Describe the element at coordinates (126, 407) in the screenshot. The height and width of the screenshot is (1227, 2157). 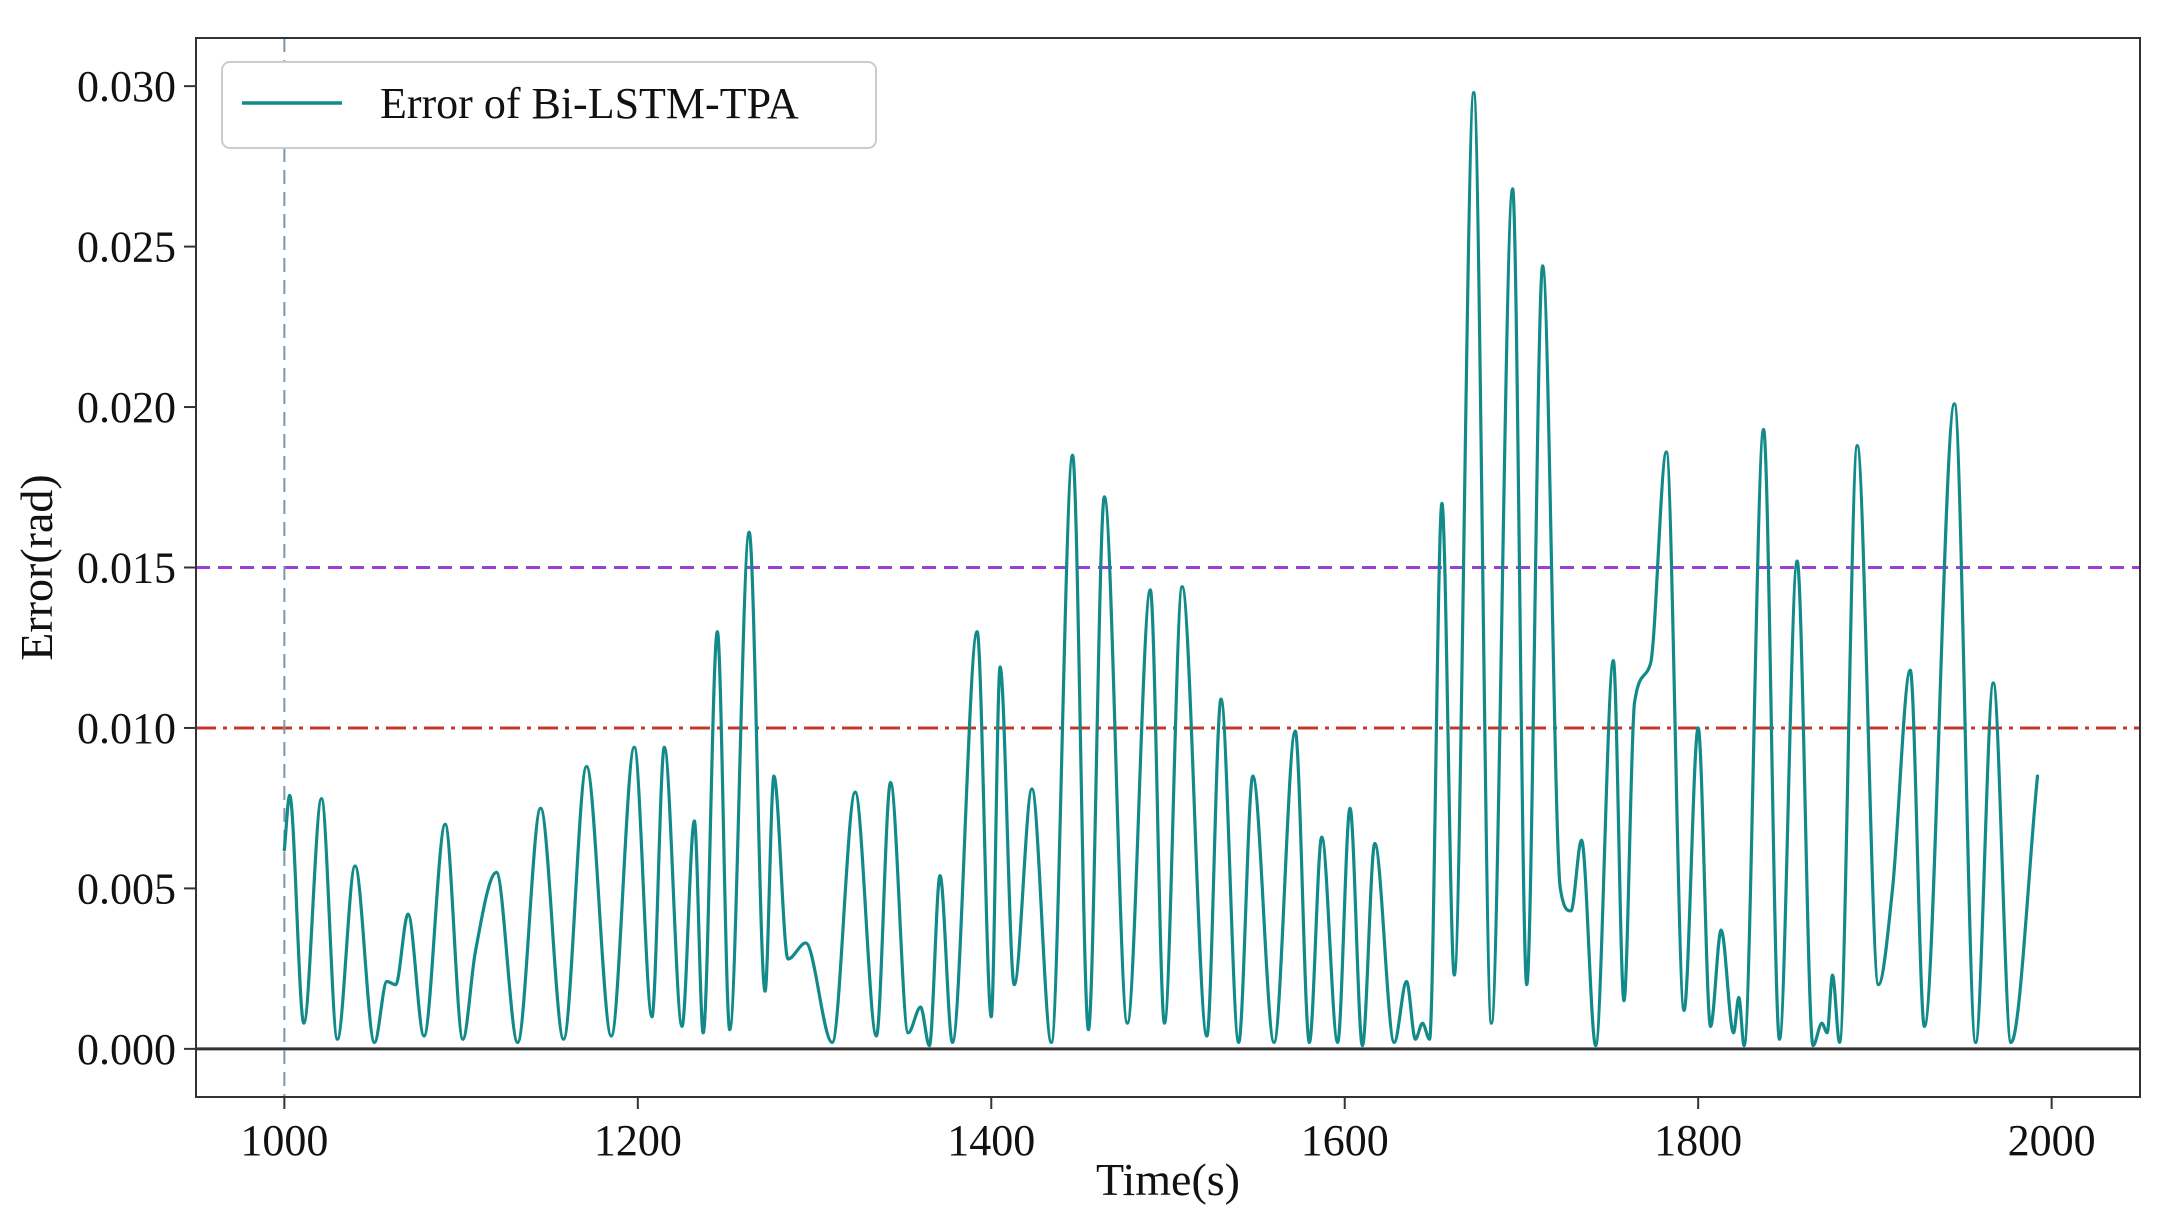
I see `y-tick-label: 0.020` at that location.